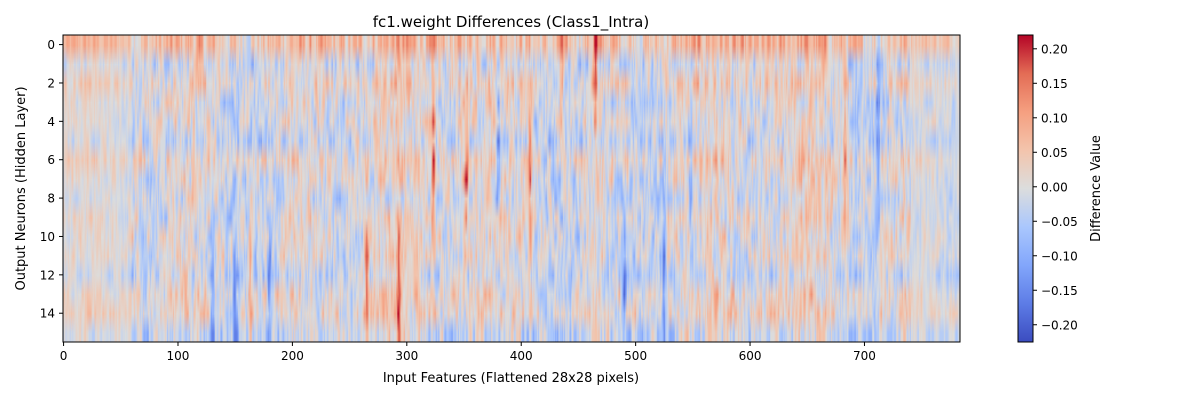 This screenshot has height=404, width=1200. What do you see at coordinates (1059, 222) in the screenshot?
I see `colorbar-tick-label: −0.05` at bounding box center [1059, 222].